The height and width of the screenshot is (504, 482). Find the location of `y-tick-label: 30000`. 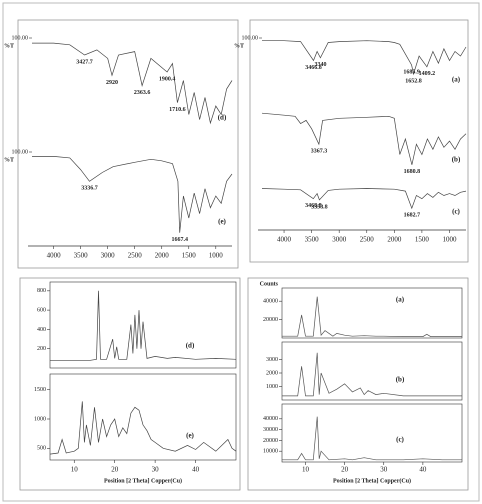

y-tick-label: 30000 is located at coordinates (270, 430).